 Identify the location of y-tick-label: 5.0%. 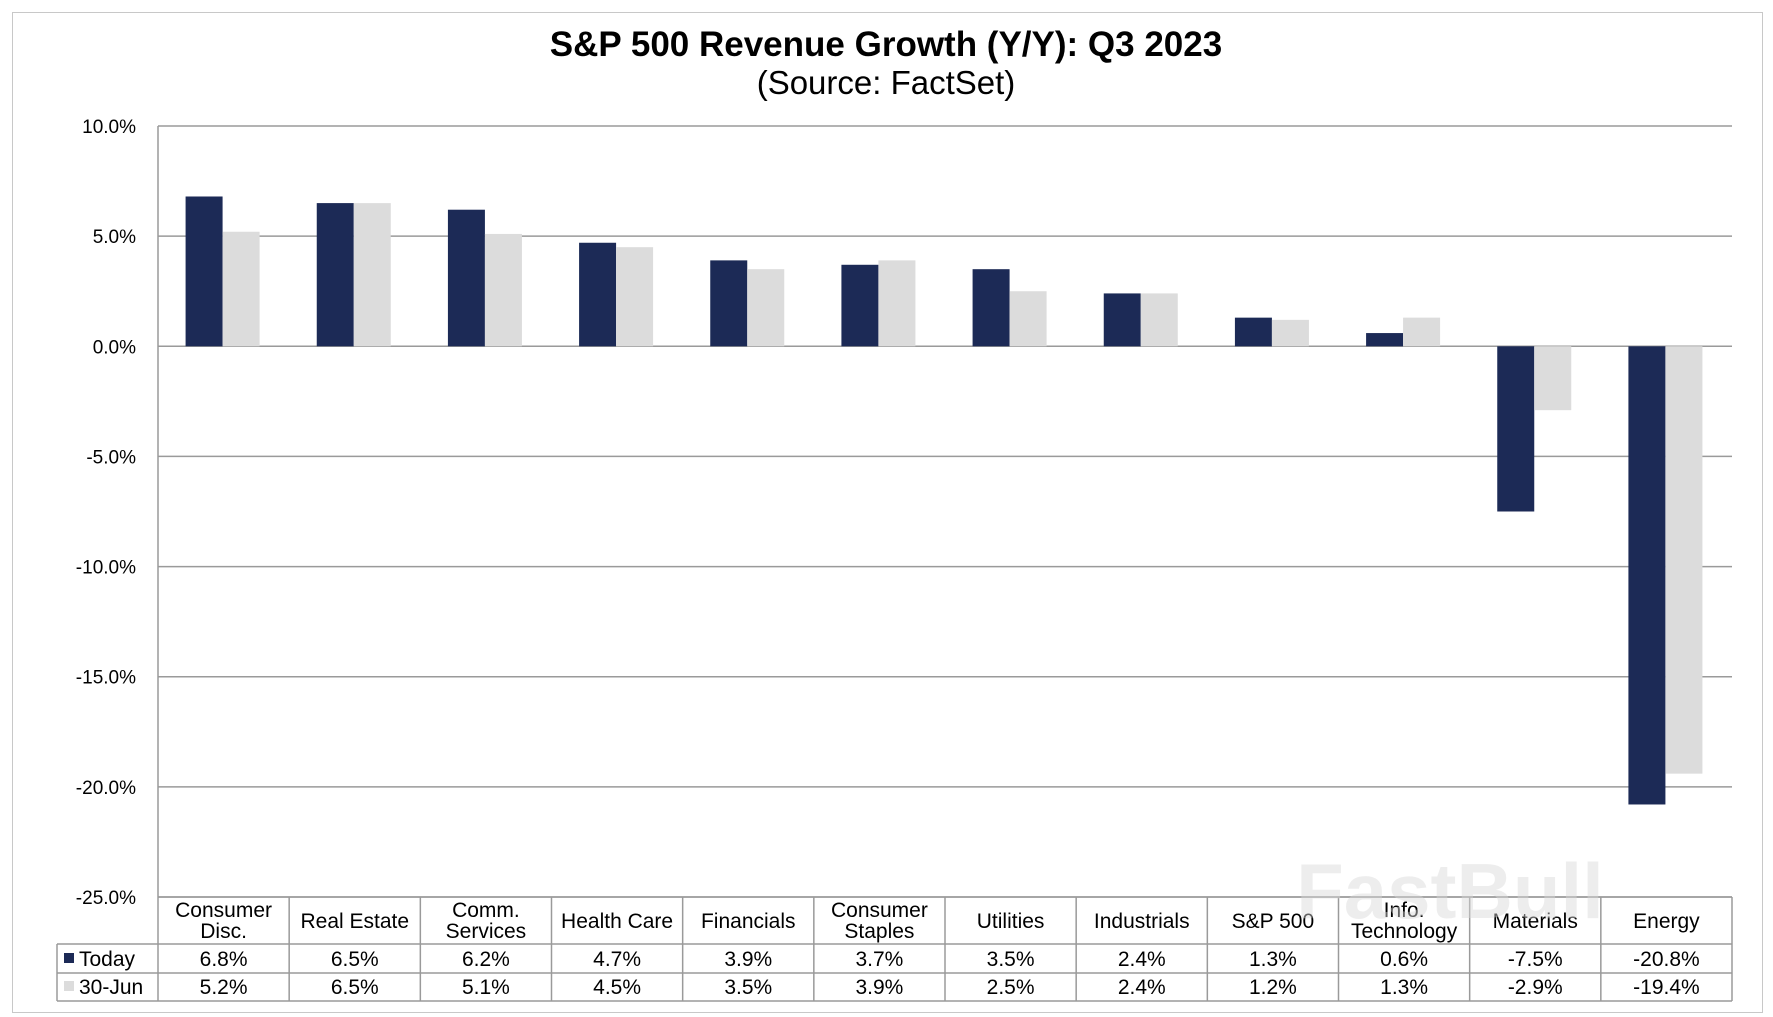
(114, 237).